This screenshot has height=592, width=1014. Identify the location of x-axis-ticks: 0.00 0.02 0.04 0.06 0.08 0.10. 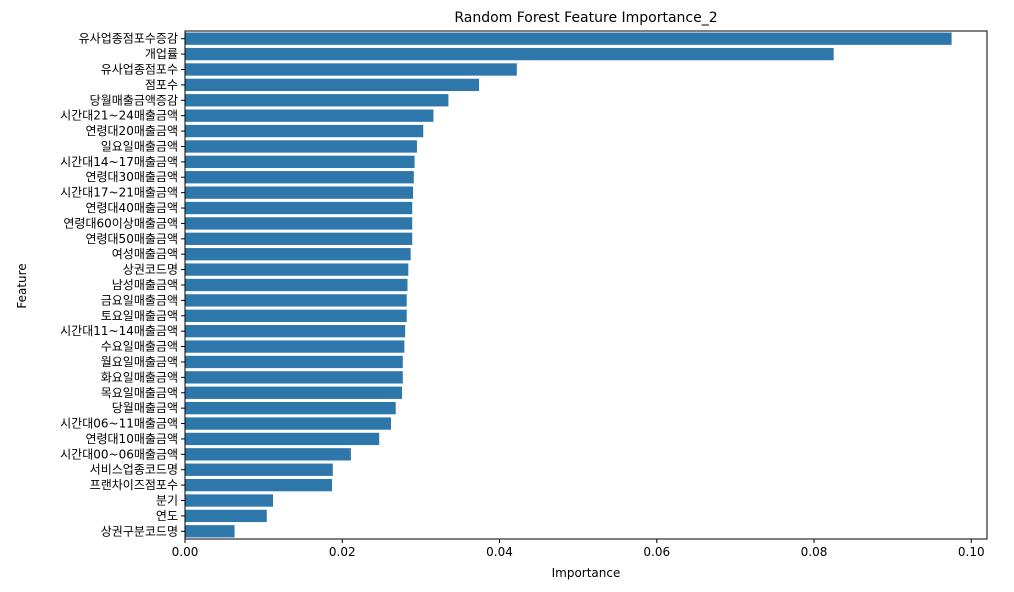
(578, 549).